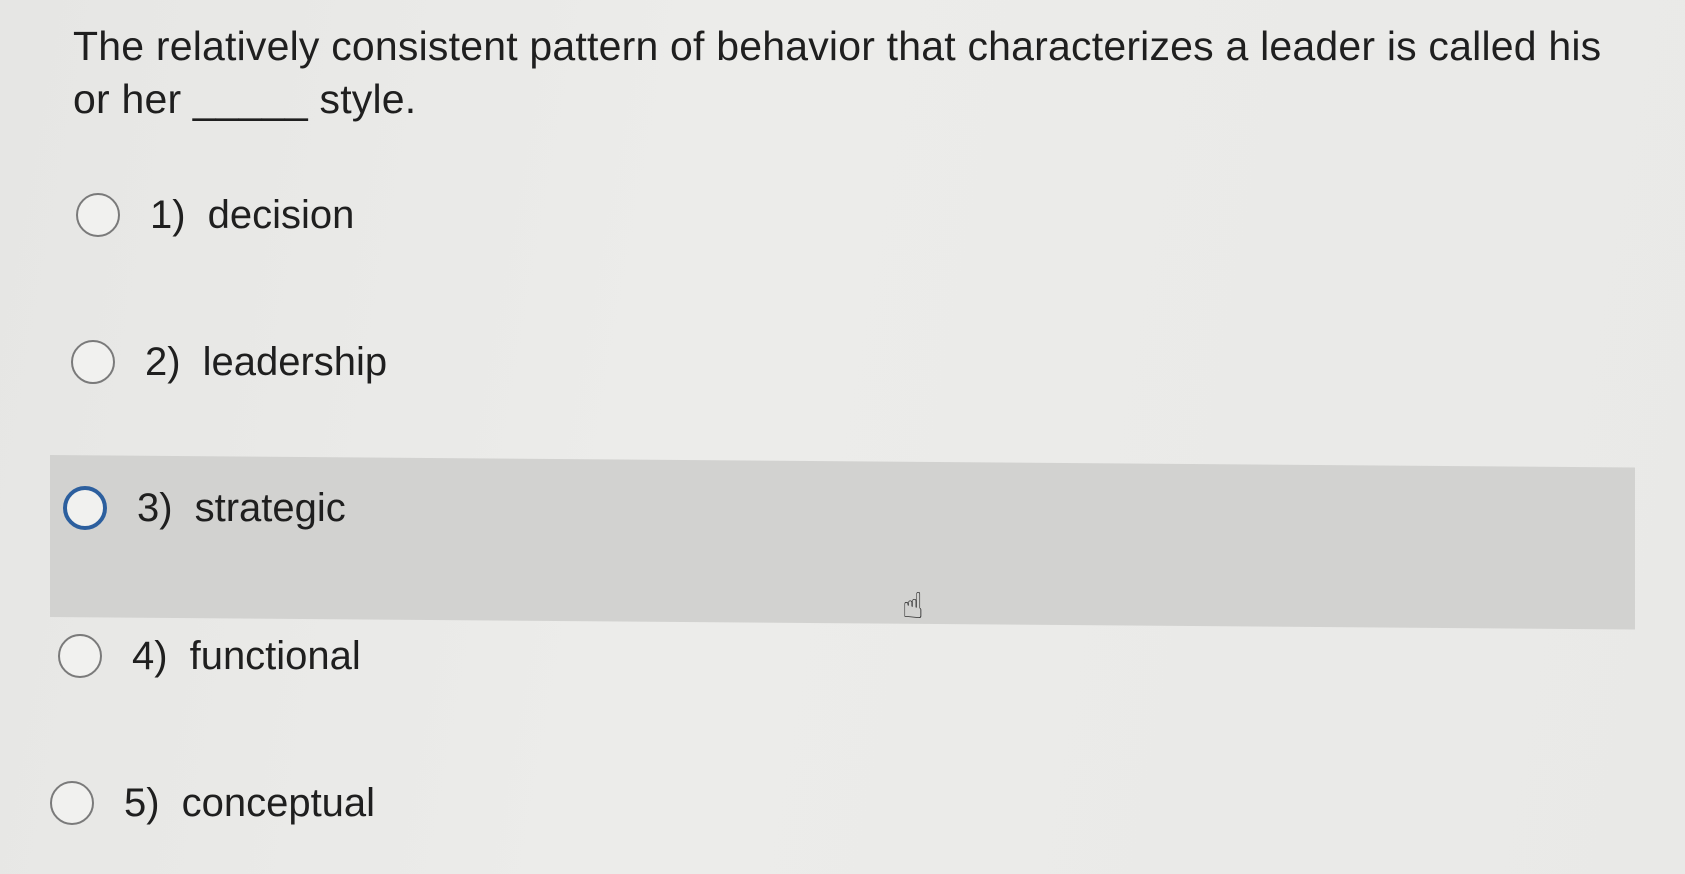 The height and width of the screenshot is (874, 1685). I want to click on option-number: 1), so click(168, 214).